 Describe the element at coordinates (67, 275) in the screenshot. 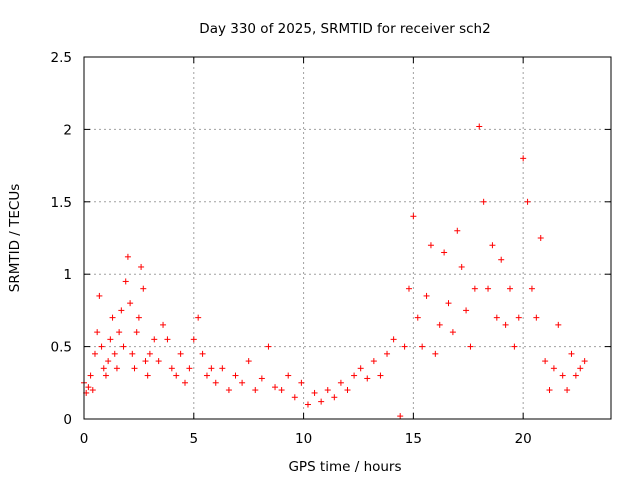

I see `y-tick-label: 1` at that location.